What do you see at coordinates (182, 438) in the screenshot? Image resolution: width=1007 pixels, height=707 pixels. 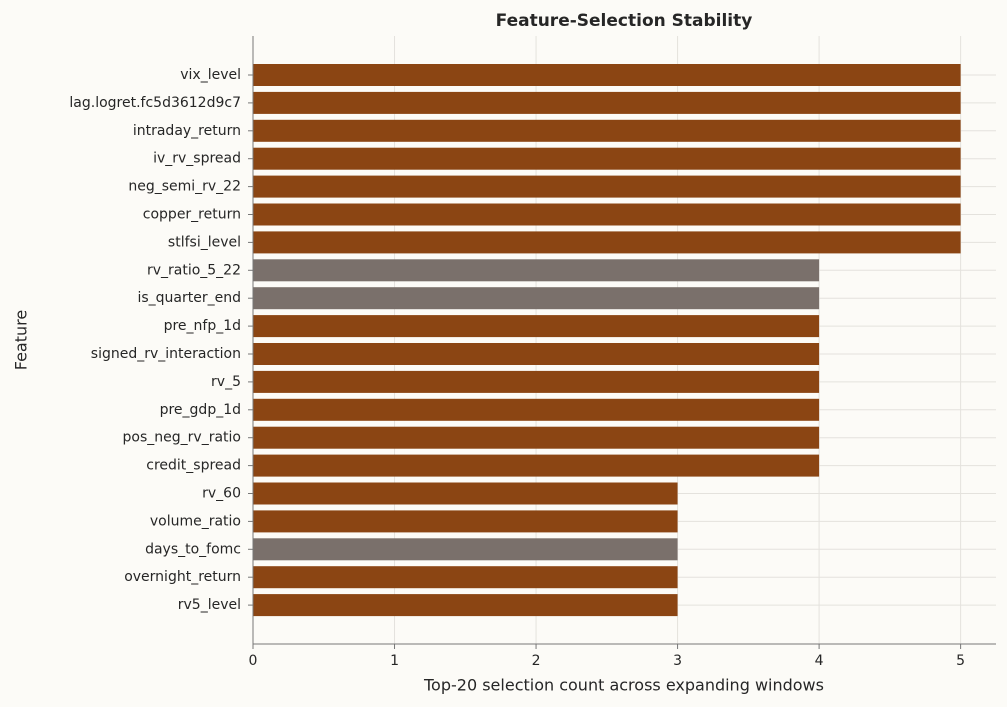 I see `y-tick-label: pos_neg_rv_ratio` at bounding box center [182, 438].